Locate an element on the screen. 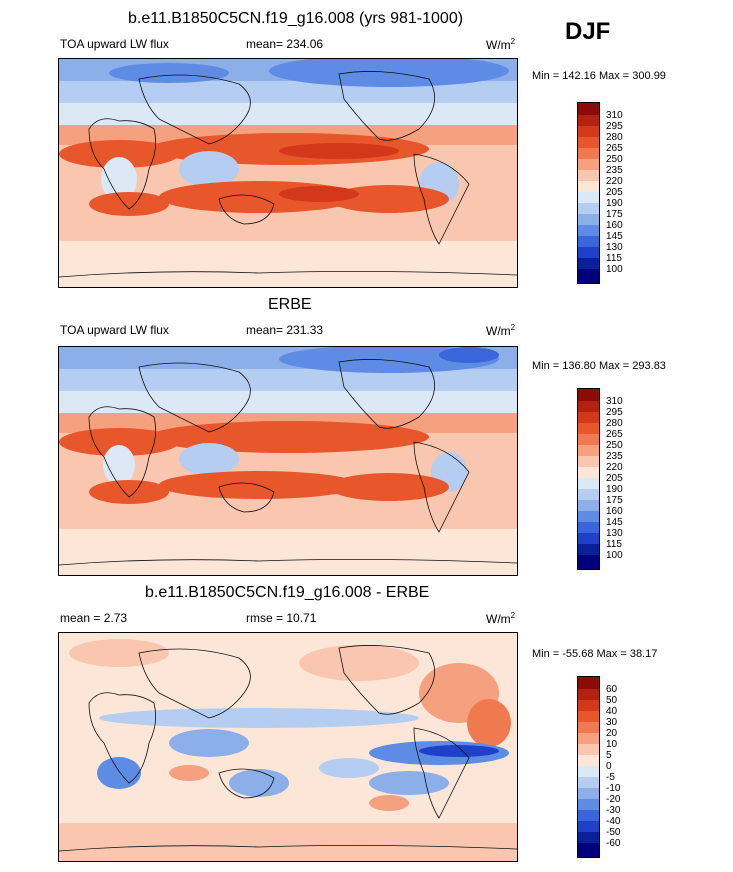  panel2-level-label: 235 is located at coordinates (614, 456).